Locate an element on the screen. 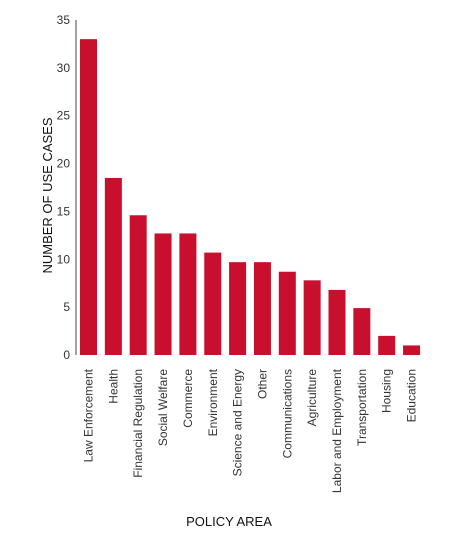 The width and height of the screenshot is (449, 552). y-tick-label: 10 is located at coordinates (64, 259).